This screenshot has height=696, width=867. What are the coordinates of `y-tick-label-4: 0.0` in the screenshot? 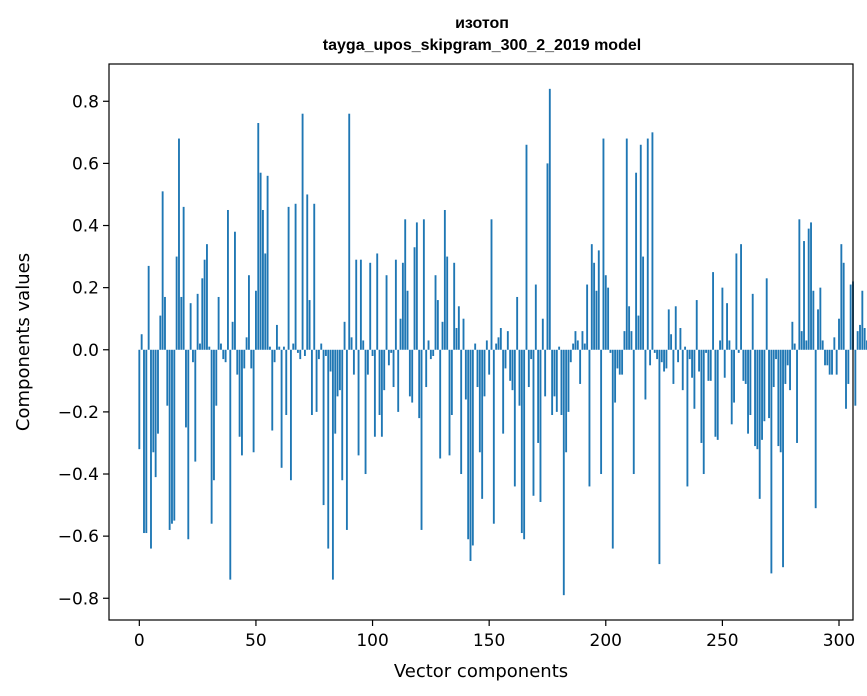 It's located at (85, 351).